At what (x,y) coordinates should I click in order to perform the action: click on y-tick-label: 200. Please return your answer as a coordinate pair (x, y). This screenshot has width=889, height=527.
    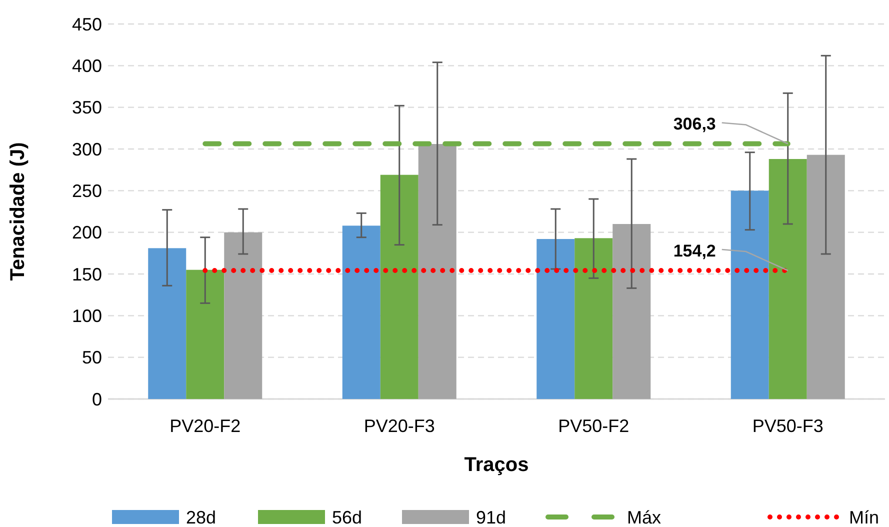
    Looking at the image, I should click on (87, 232).